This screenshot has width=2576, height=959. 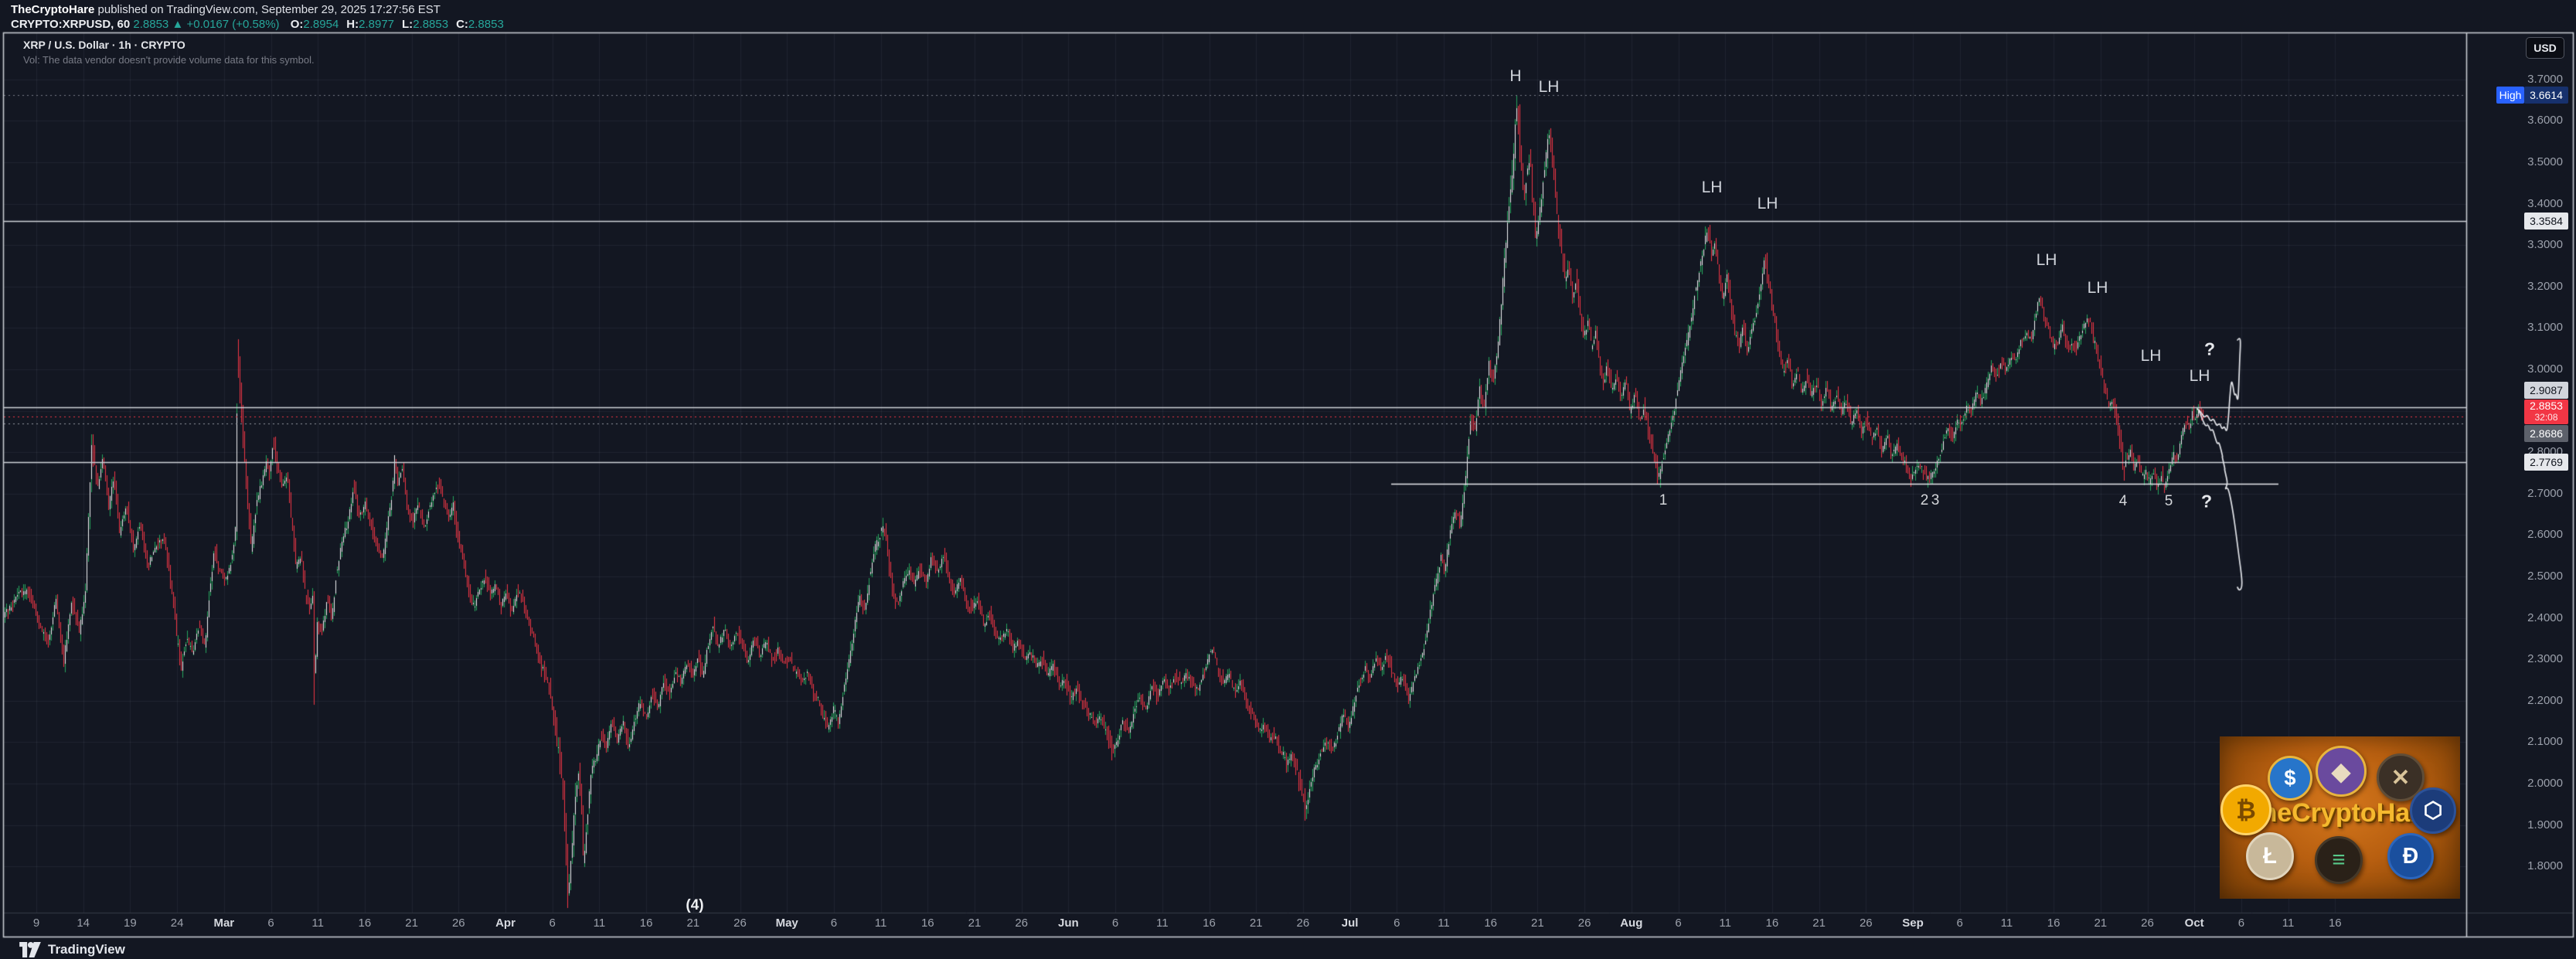 I want to click on time-tick-label: May, so click(x=786, y=923).